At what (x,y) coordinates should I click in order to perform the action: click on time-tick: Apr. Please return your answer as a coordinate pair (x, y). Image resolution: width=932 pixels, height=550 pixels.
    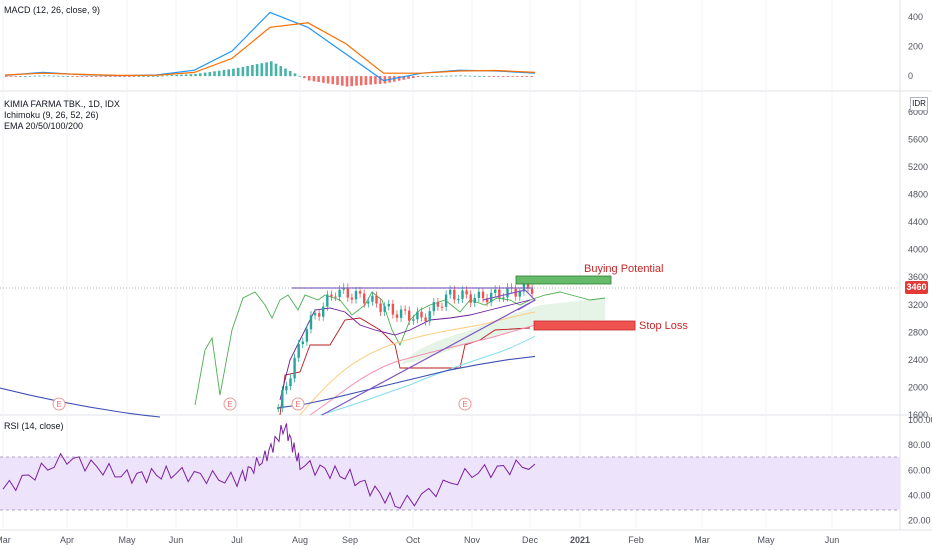
    Looking at the image, I should click on (67, 540).